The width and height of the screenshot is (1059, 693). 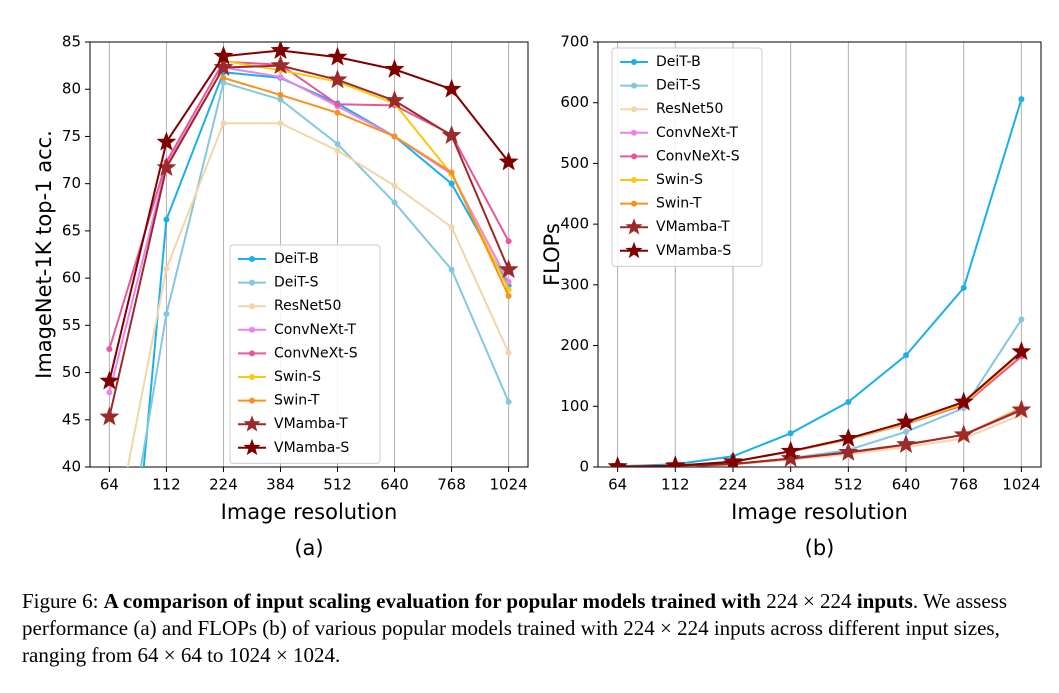 What do you see at coordinates (296, 259) in the screenshot?
I see `legend-label: DeiT-B` at bounding box center [296, 259].